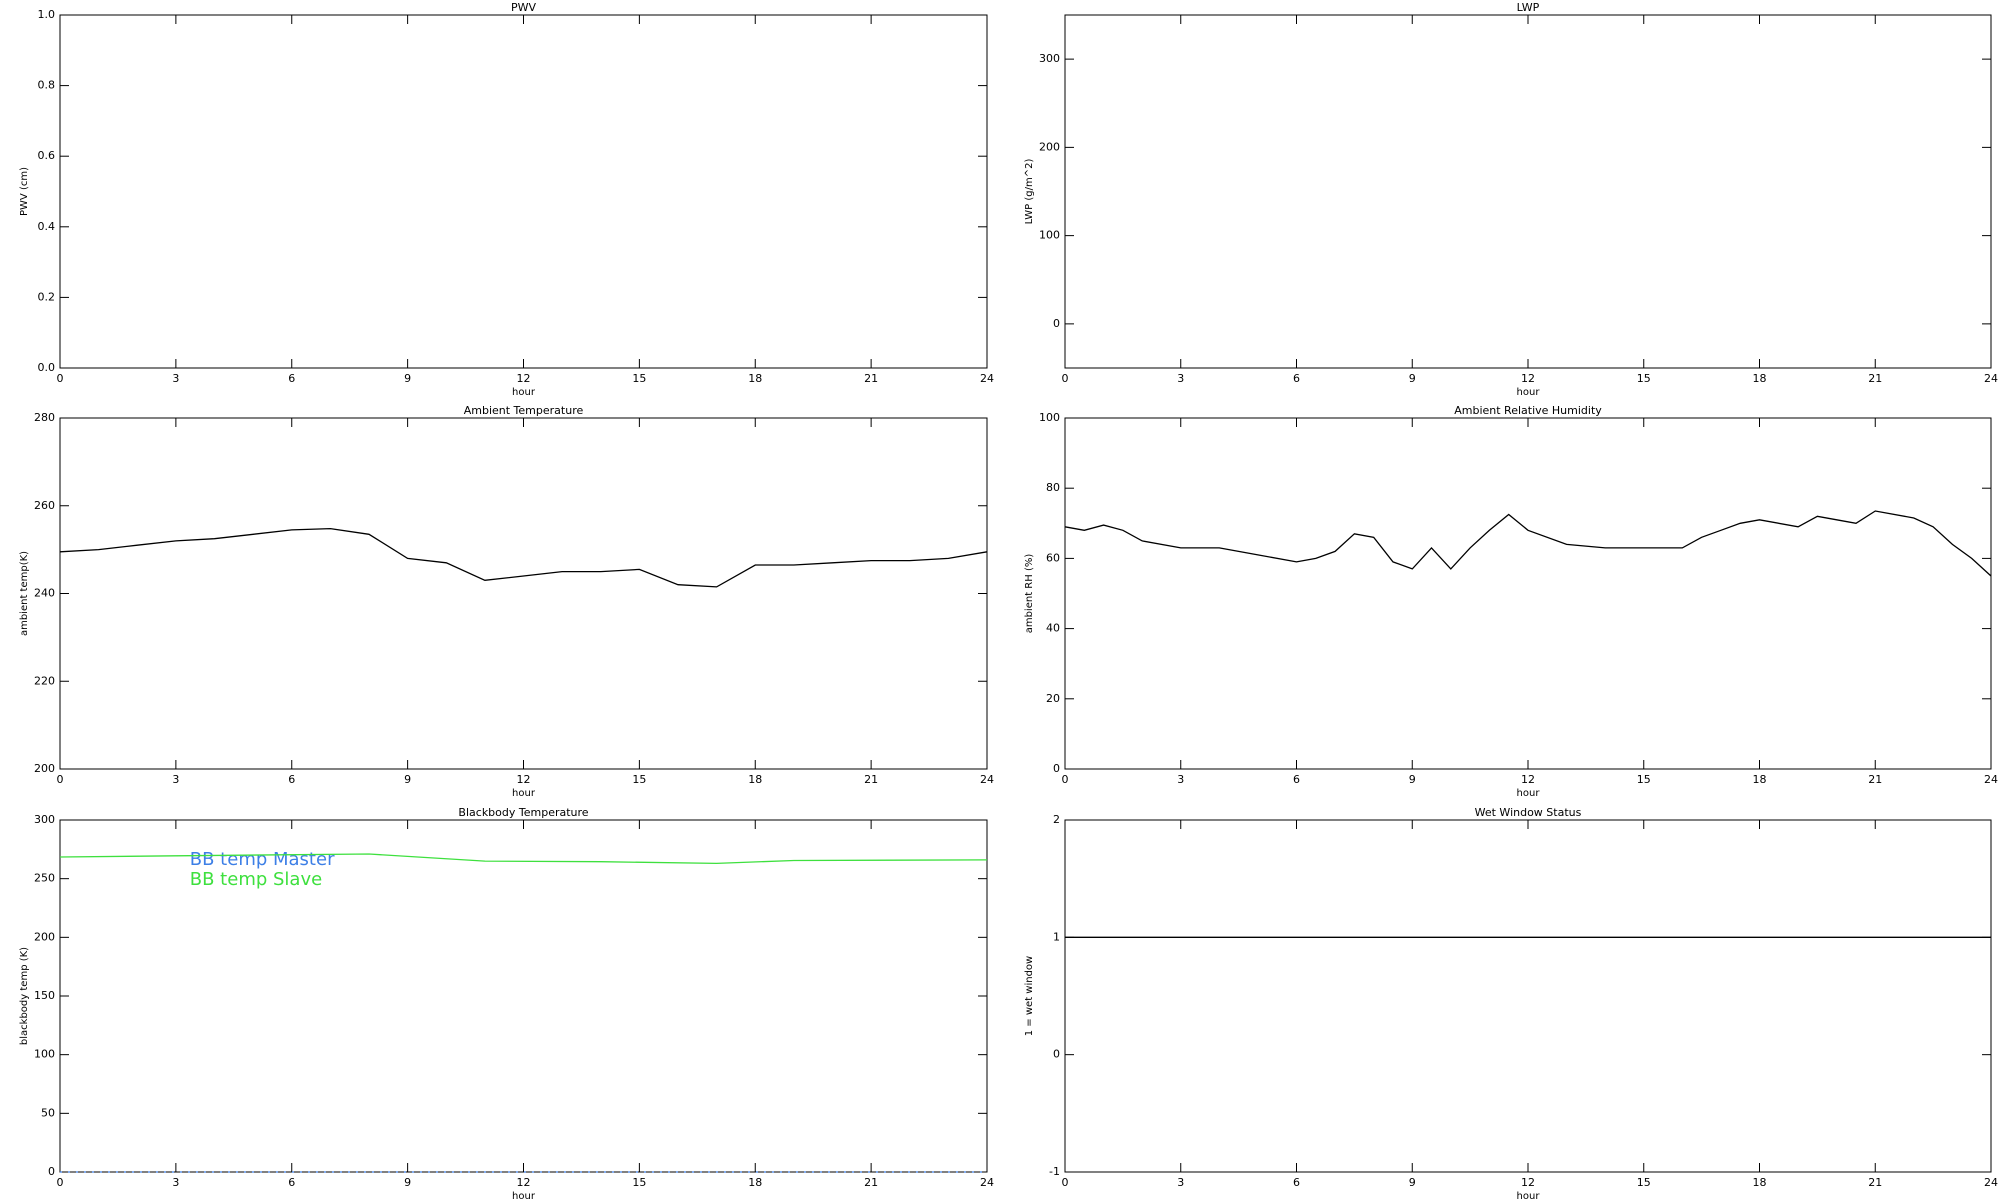 The image size is (2000, 1200). I want to click on y-tick-label: 20, so click(1053, 698).